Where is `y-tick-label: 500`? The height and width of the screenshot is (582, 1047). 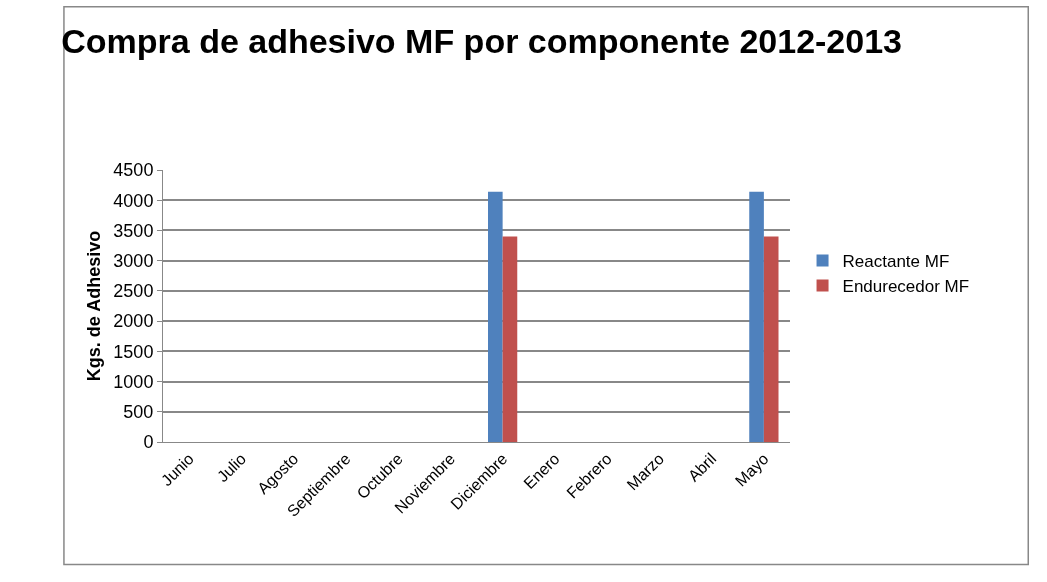
y-tick-label: 500 is located at coordinates (138, 412).